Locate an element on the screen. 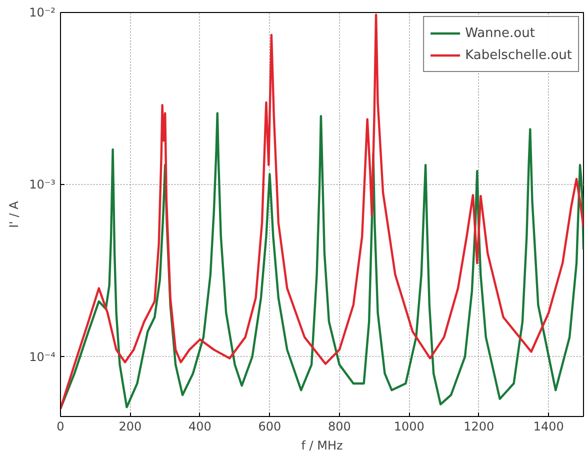 This screenshot has width=587, height=461. x-tick-label: 600 is located at coordinates (270, 427).